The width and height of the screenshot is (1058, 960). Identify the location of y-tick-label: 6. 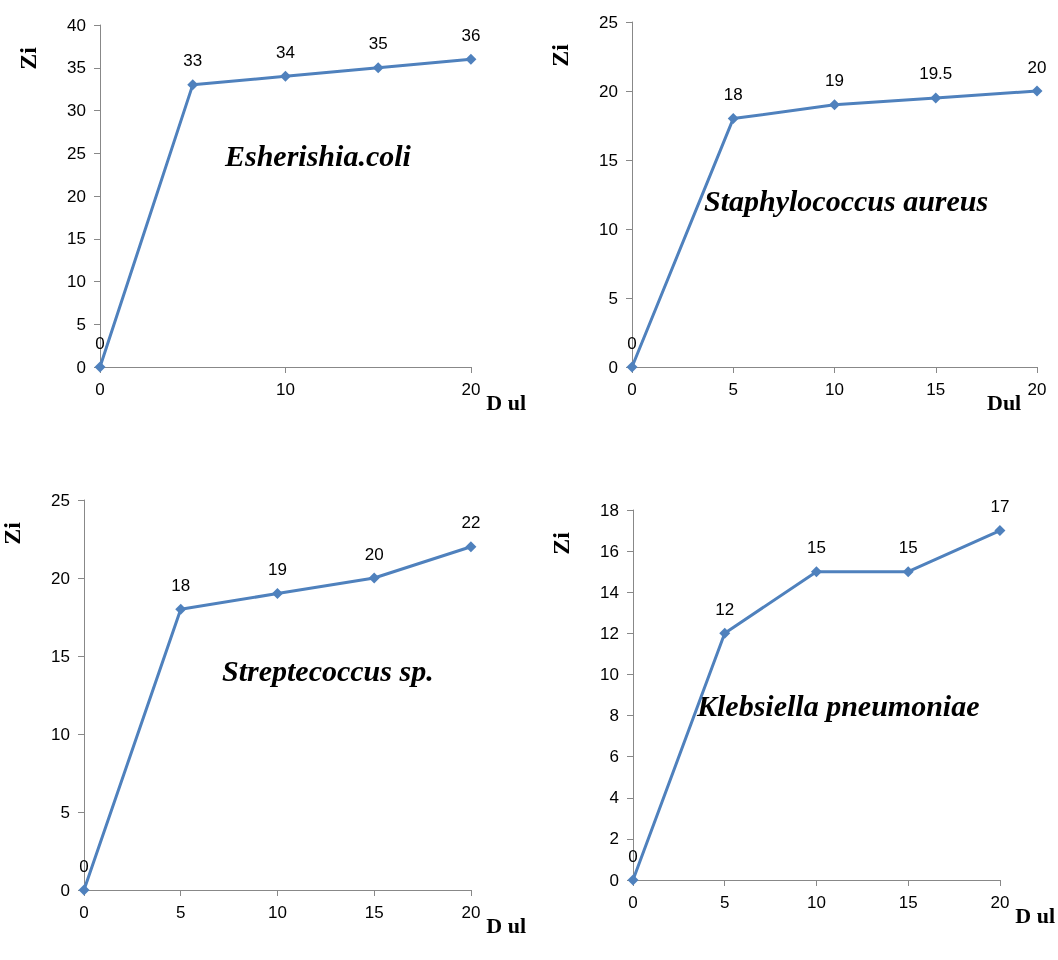
(614, 757).